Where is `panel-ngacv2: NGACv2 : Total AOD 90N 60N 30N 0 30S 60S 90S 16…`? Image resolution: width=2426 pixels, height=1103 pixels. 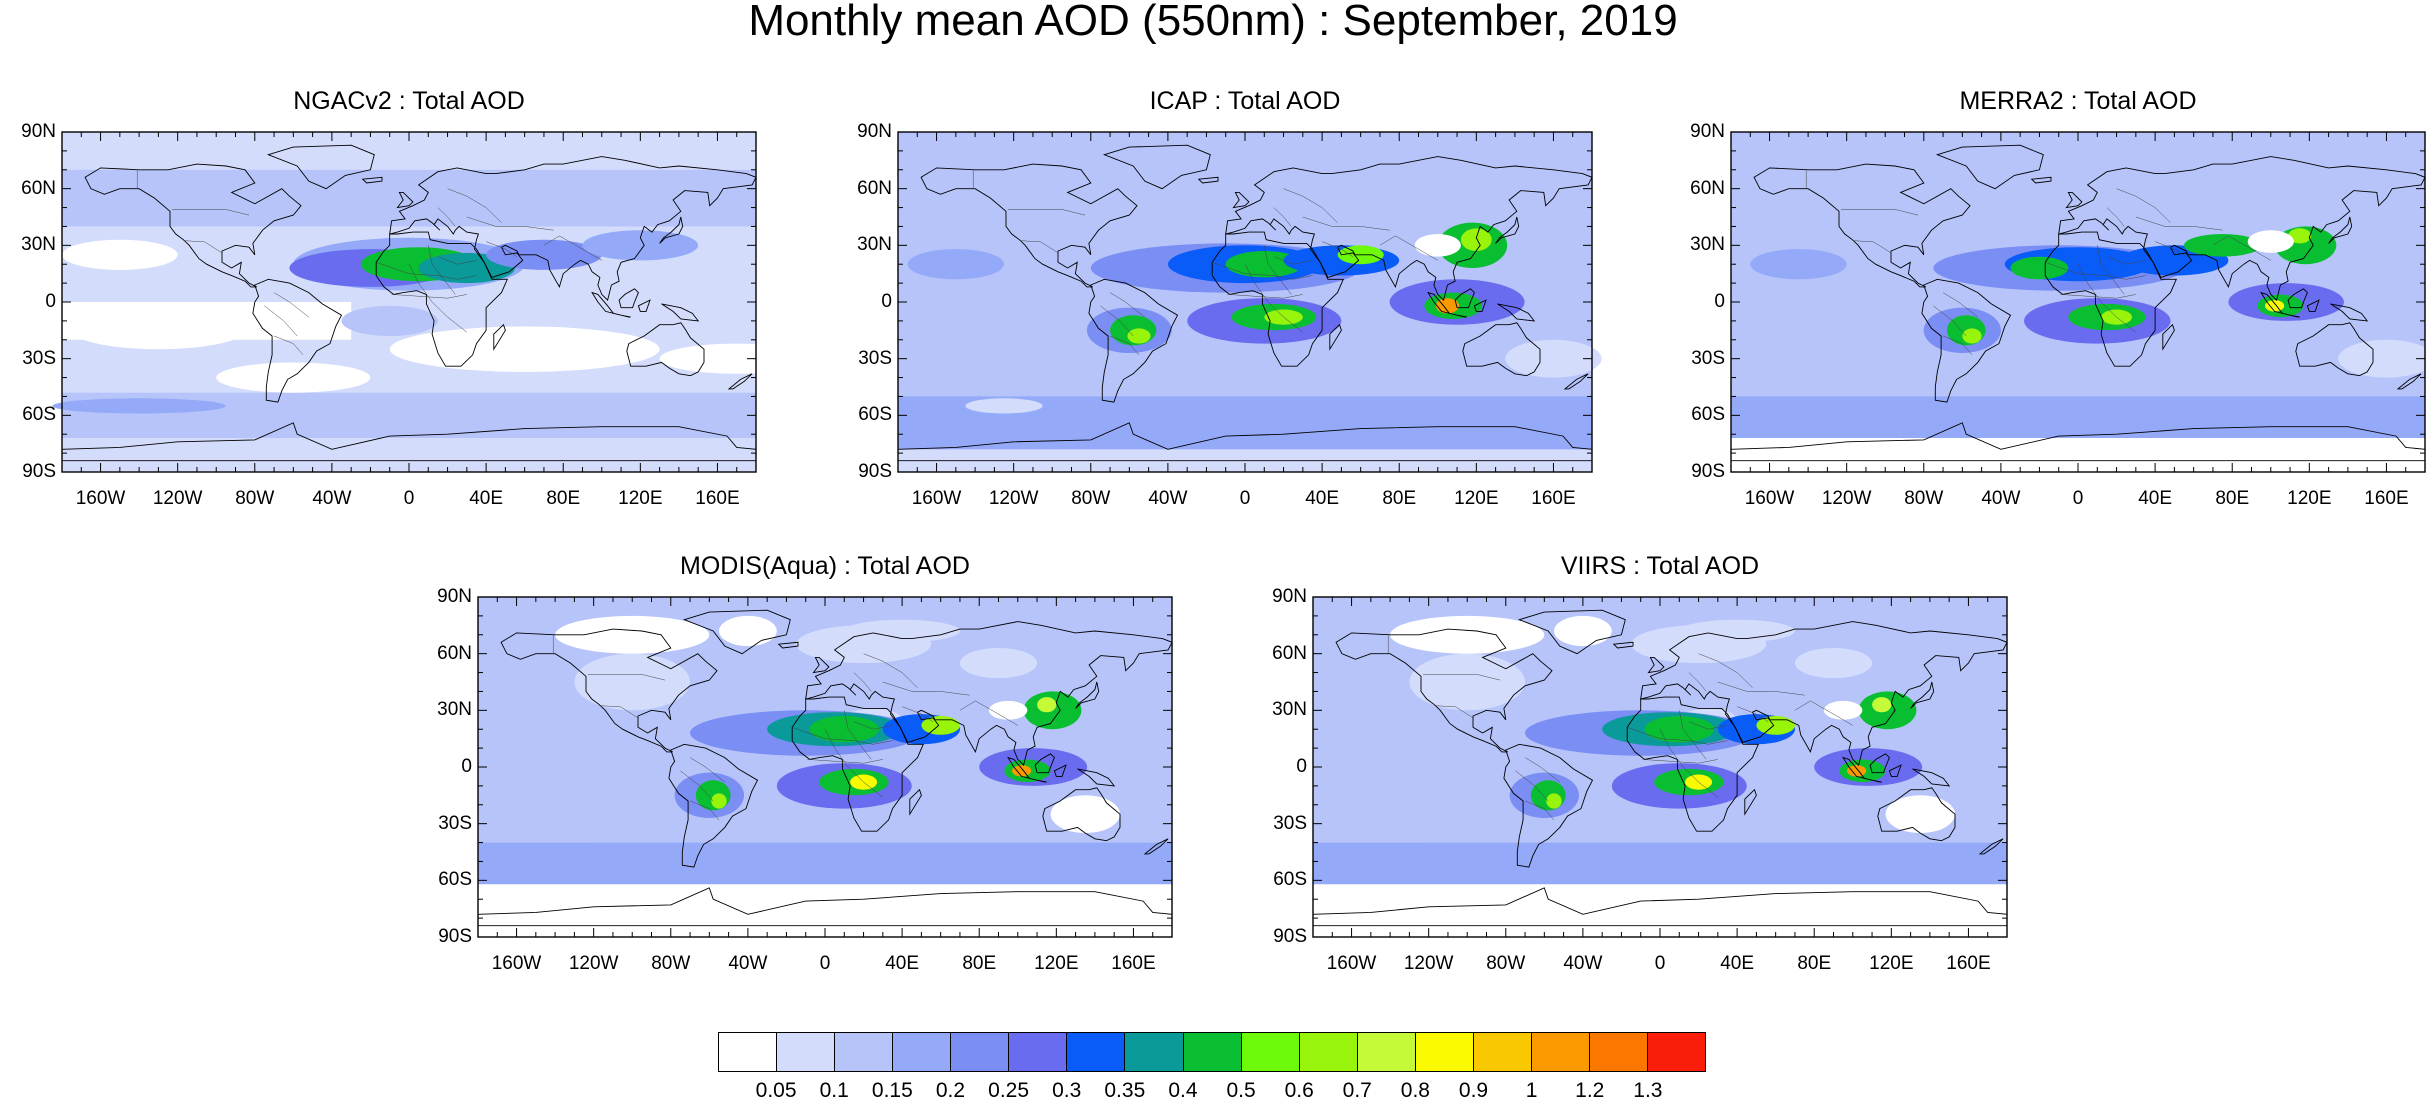 panel-ngacv2: NGACv2 : Total AOD 90N 60N 30N 0 30S 60S 90S 16… is located at coordinates (417, 298).